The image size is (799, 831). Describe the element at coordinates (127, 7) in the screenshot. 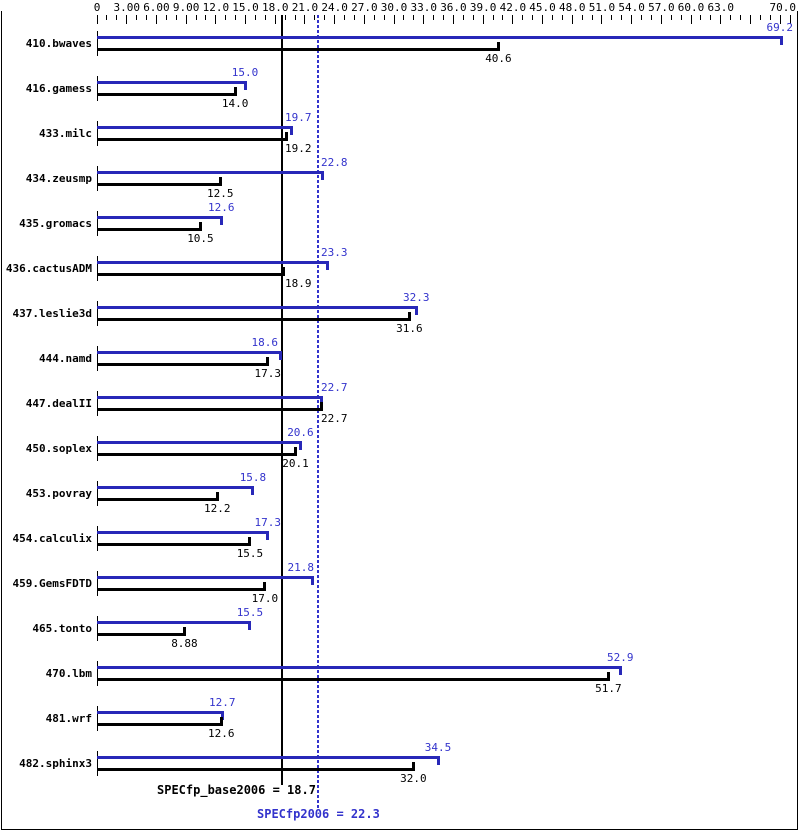

I see `axis-tick-label: 3.00` at that location.